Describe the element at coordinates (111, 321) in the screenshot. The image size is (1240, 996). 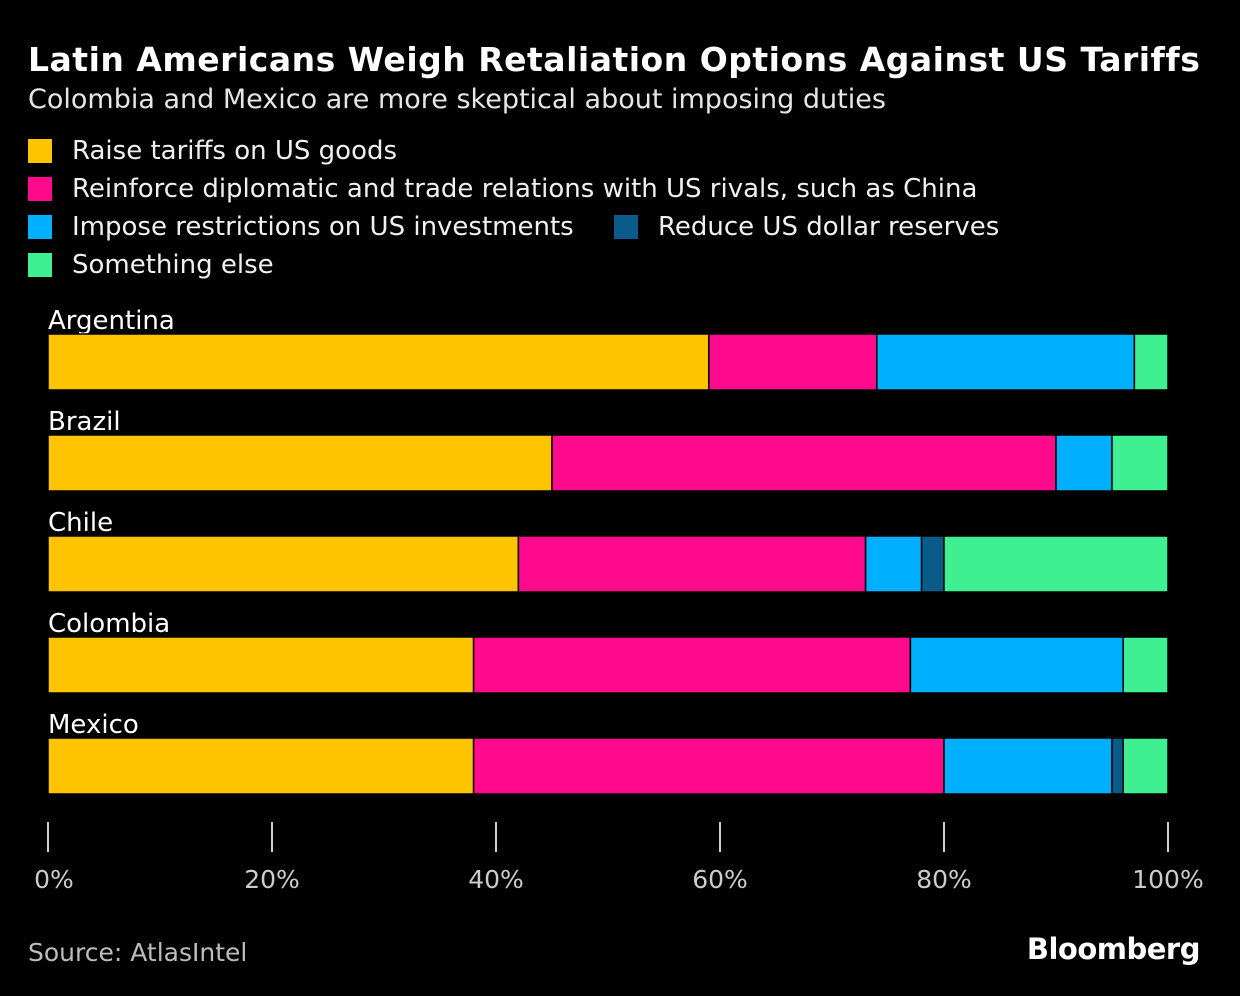
I see `category-label: Argentina` at that location.